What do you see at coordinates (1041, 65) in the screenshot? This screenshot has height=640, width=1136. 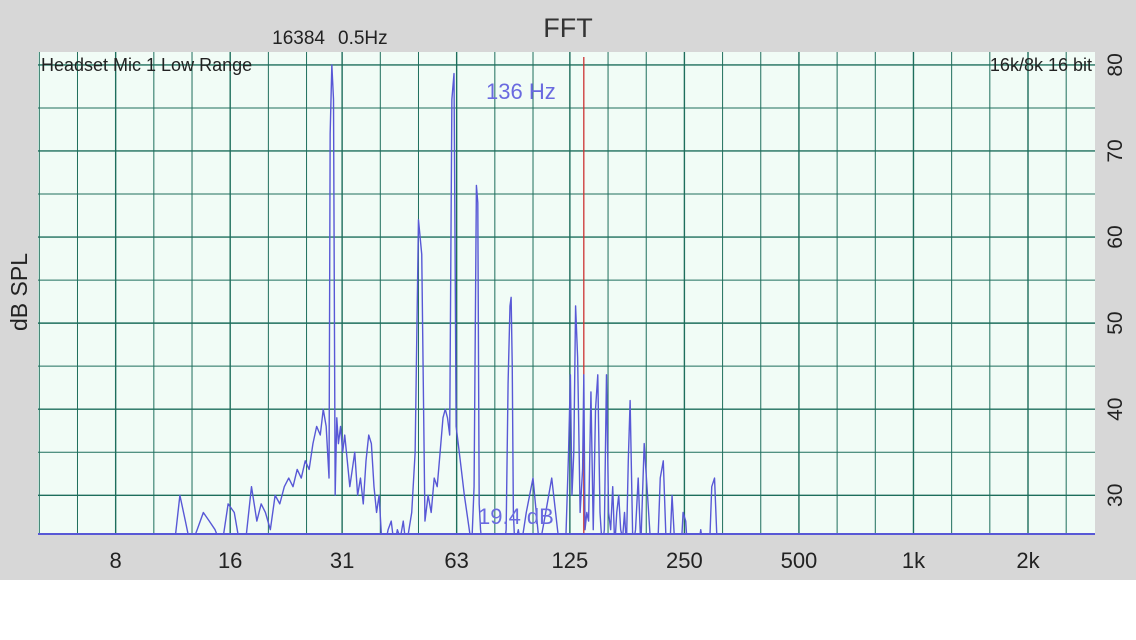 I see `format-label: 16k/8k 16 bit` at bounding box center [1041, 65].